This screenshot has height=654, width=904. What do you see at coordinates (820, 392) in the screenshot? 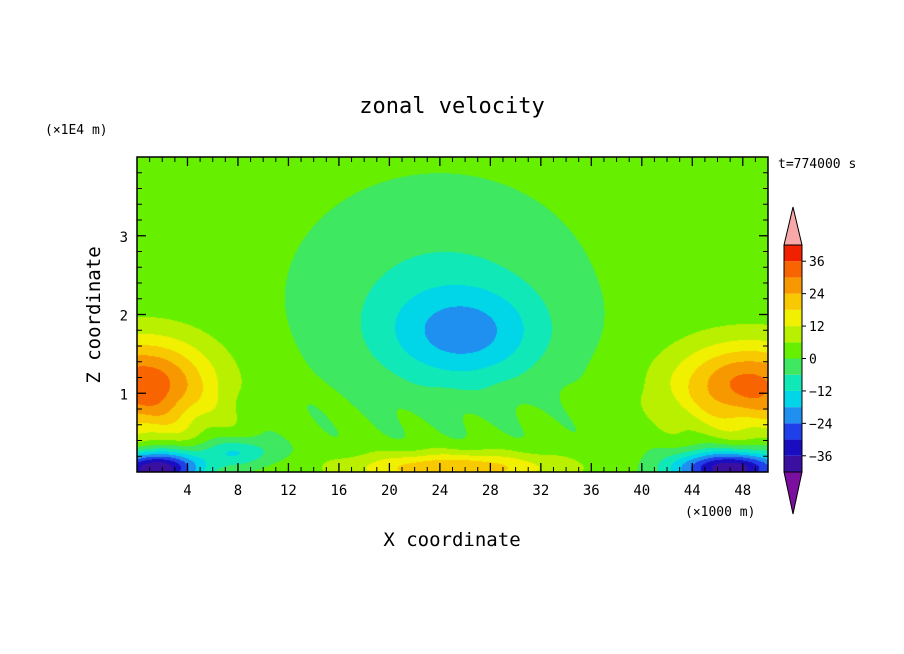
I see `colorbar-tick-label: −12` at bounding box center [820, 392].